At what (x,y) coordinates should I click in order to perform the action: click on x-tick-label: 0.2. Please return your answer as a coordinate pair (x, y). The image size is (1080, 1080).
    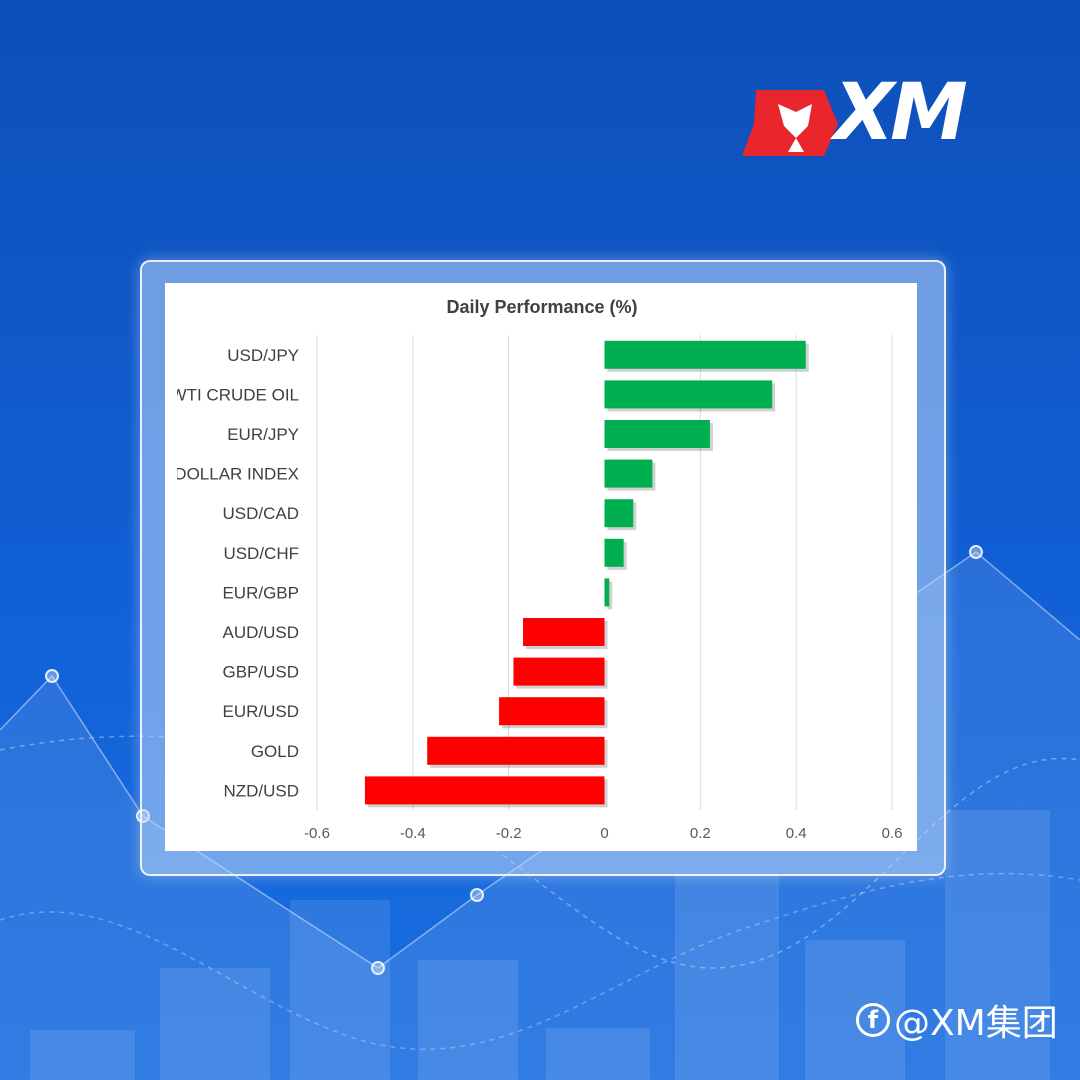
    Looking at the image, I should click on (700, 833).